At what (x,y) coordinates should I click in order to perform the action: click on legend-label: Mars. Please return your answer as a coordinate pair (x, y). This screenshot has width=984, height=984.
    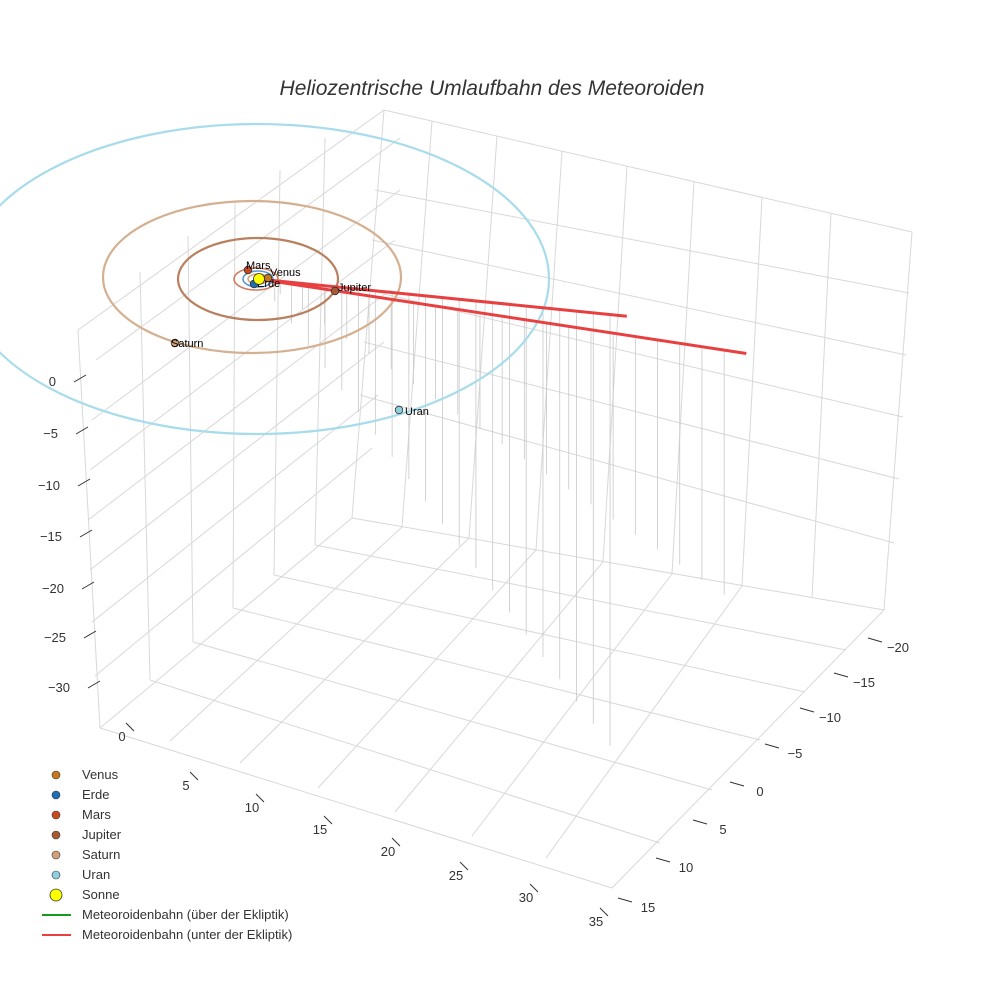
    Looking at the image, I should click on (96, 814).